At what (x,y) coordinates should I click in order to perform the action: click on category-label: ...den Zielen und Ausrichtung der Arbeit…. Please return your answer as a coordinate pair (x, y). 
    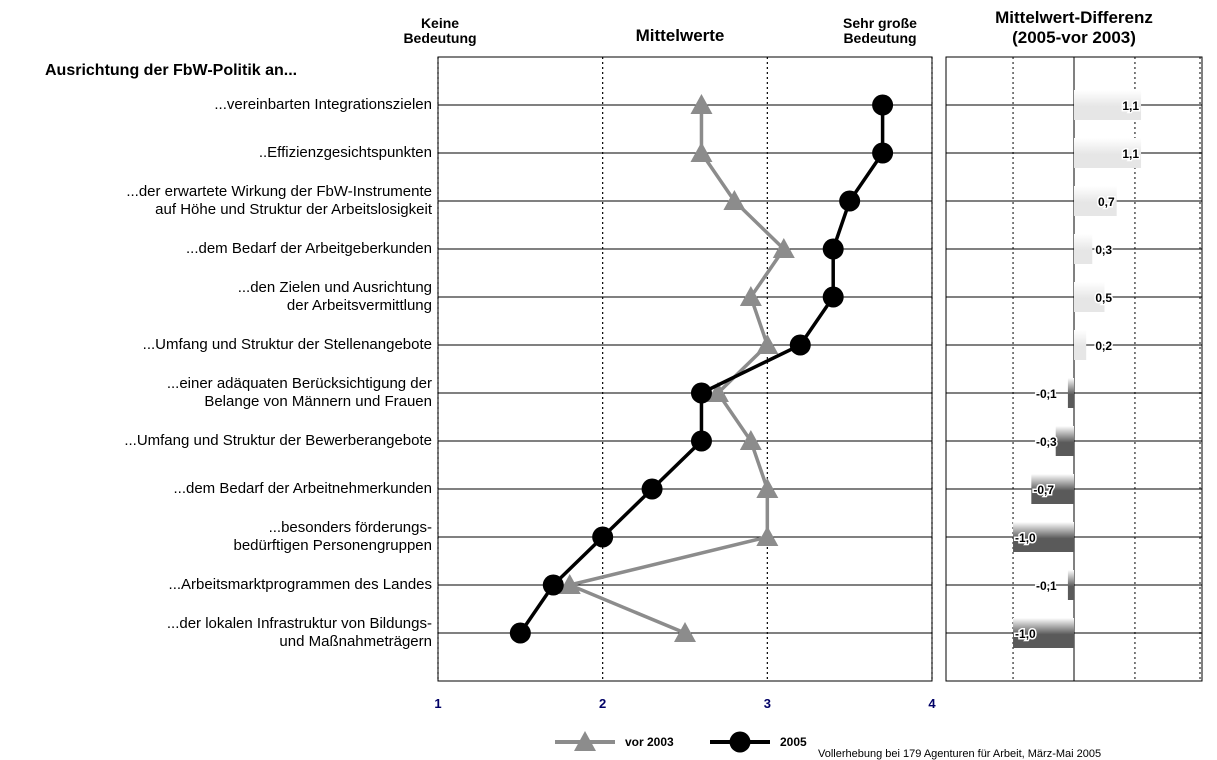
    Looking at the image, I should click on (334, 296).